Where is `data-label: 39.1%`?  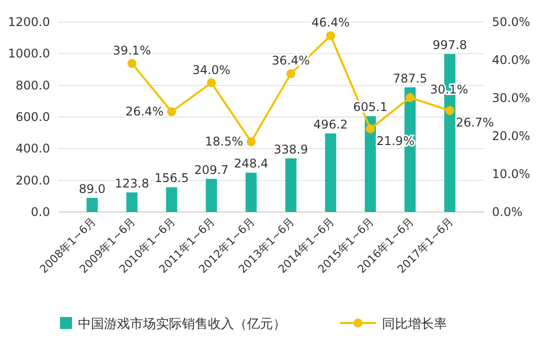 data-label: 39.1% is located at coordinates (131, 50).